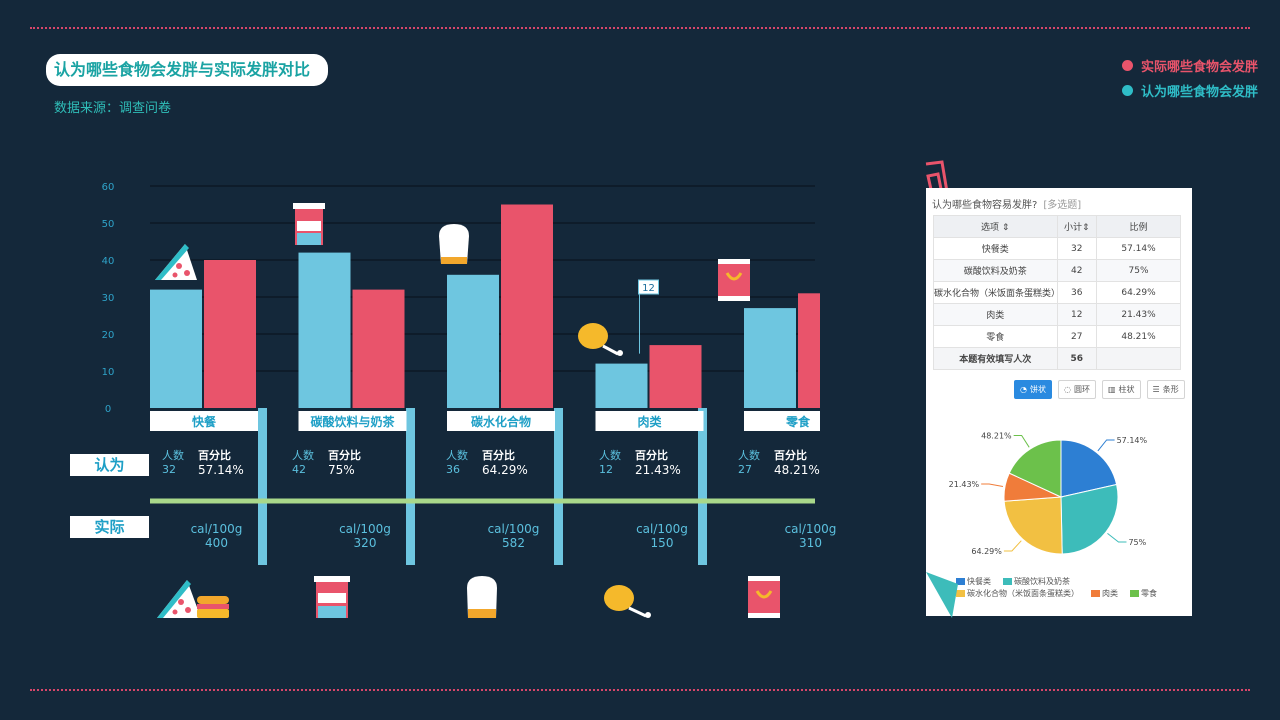 The height and width of the screenshot is (720, 1280). I want to click on count-value: 32, so click(169, 469).